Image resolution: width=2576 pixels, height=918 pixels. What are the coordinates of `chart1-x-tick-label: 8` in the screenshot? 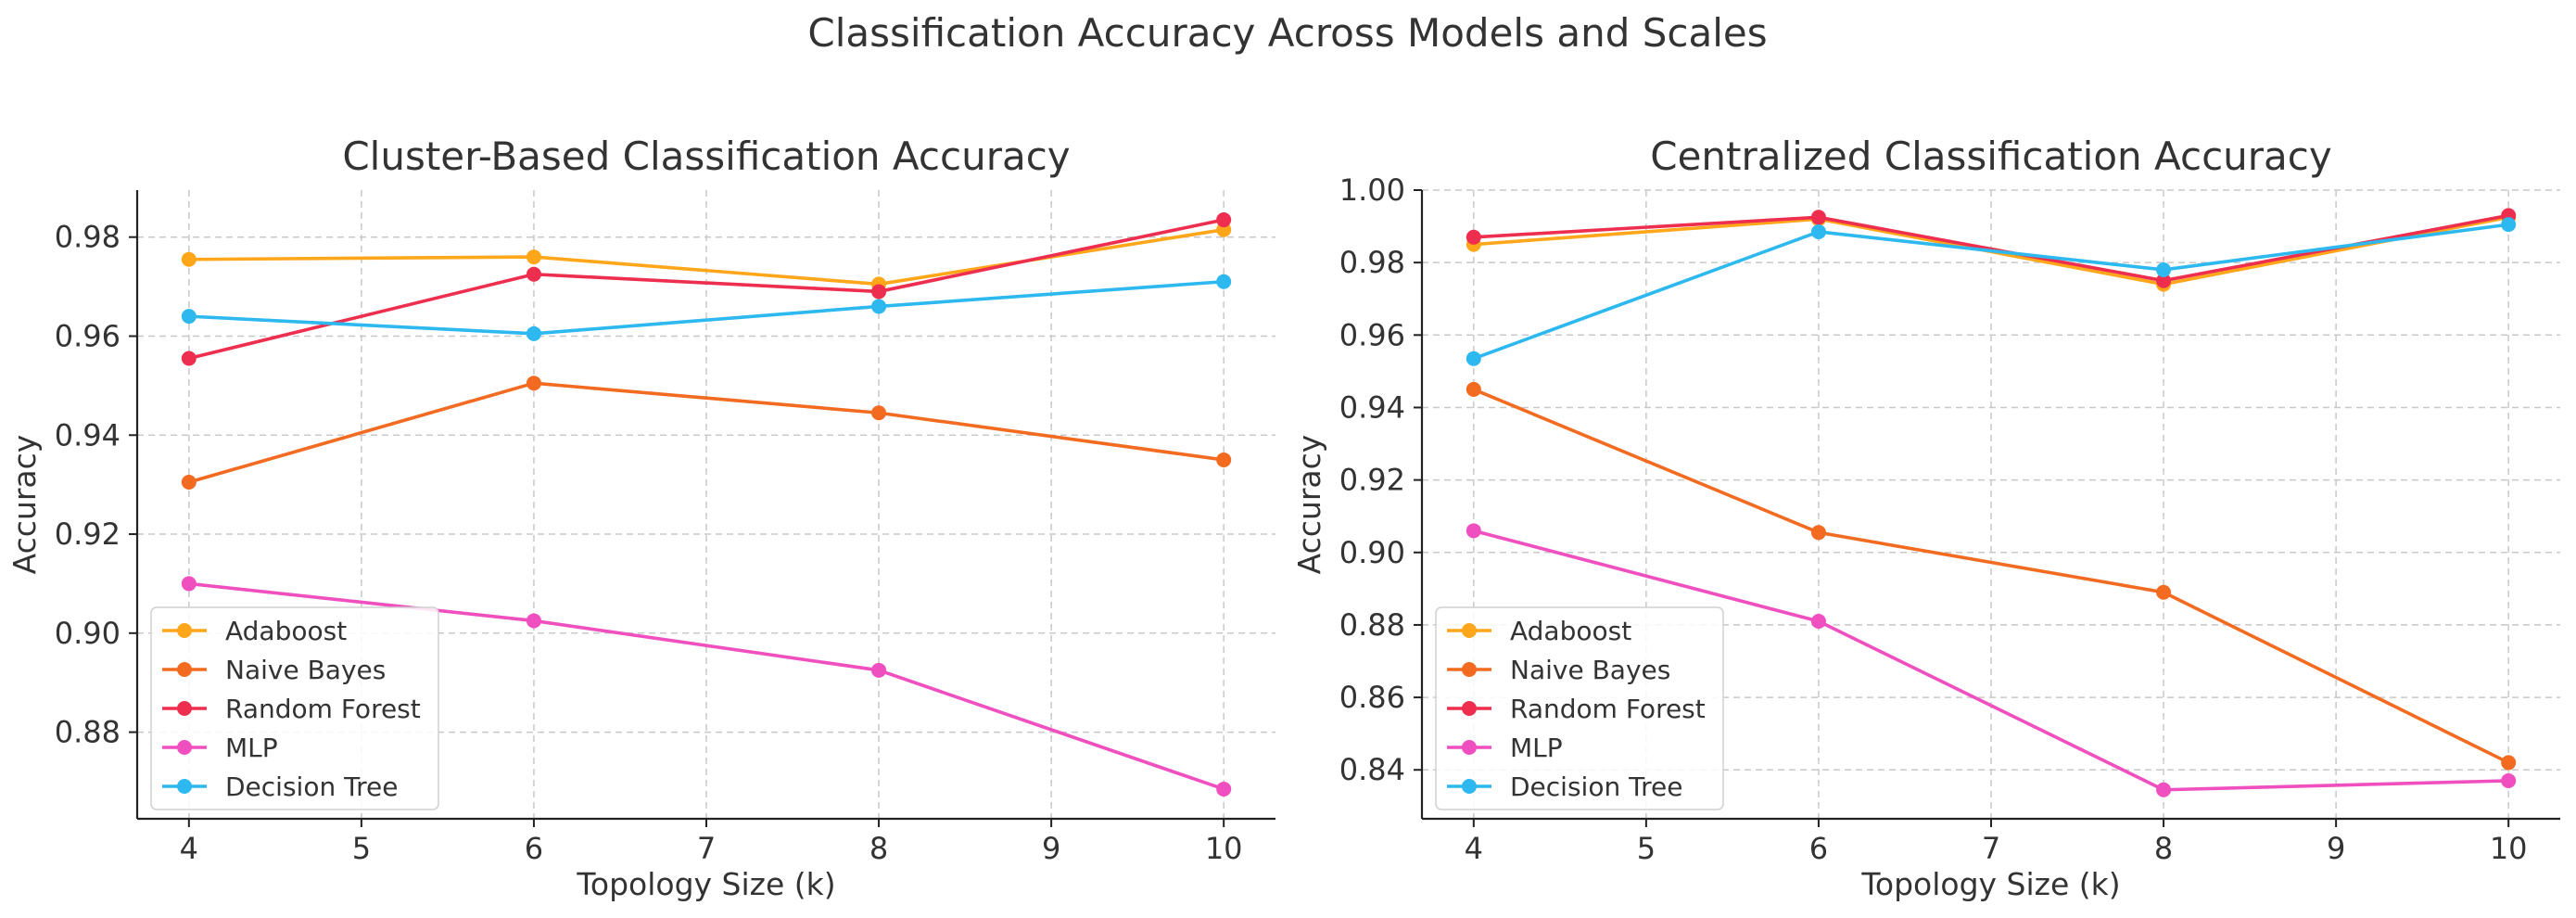 It's located at (878, 848).